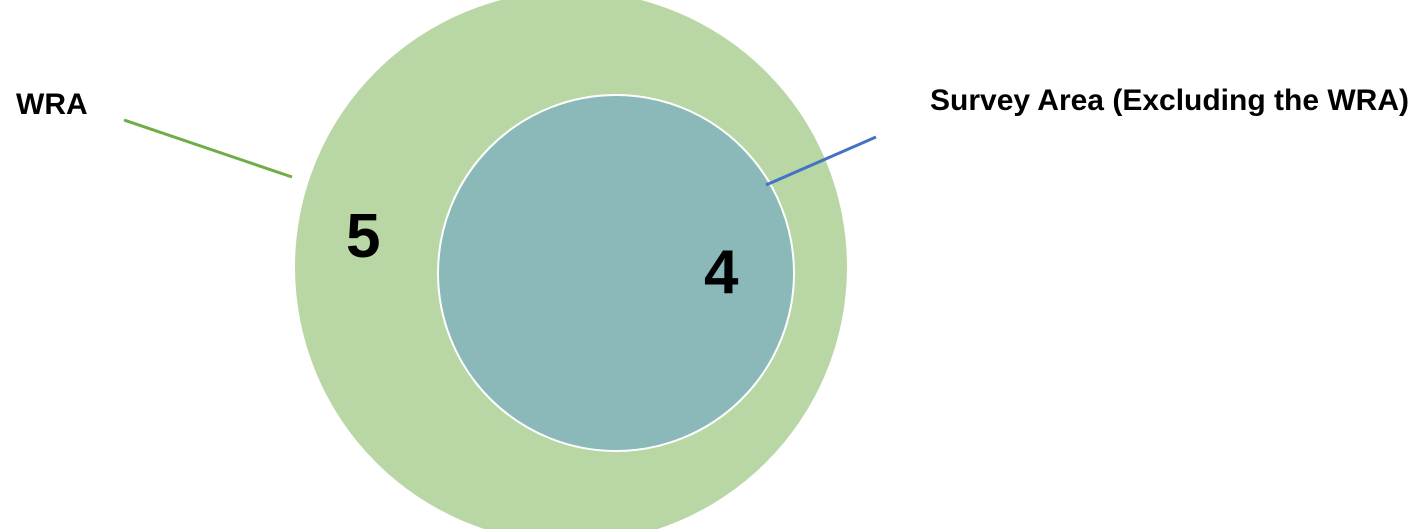 The width and height of the screenshot is (1410, 529). Describe the element at coordinates (208, 148) in the screenshot. I see `wra-leader-line` at that location.